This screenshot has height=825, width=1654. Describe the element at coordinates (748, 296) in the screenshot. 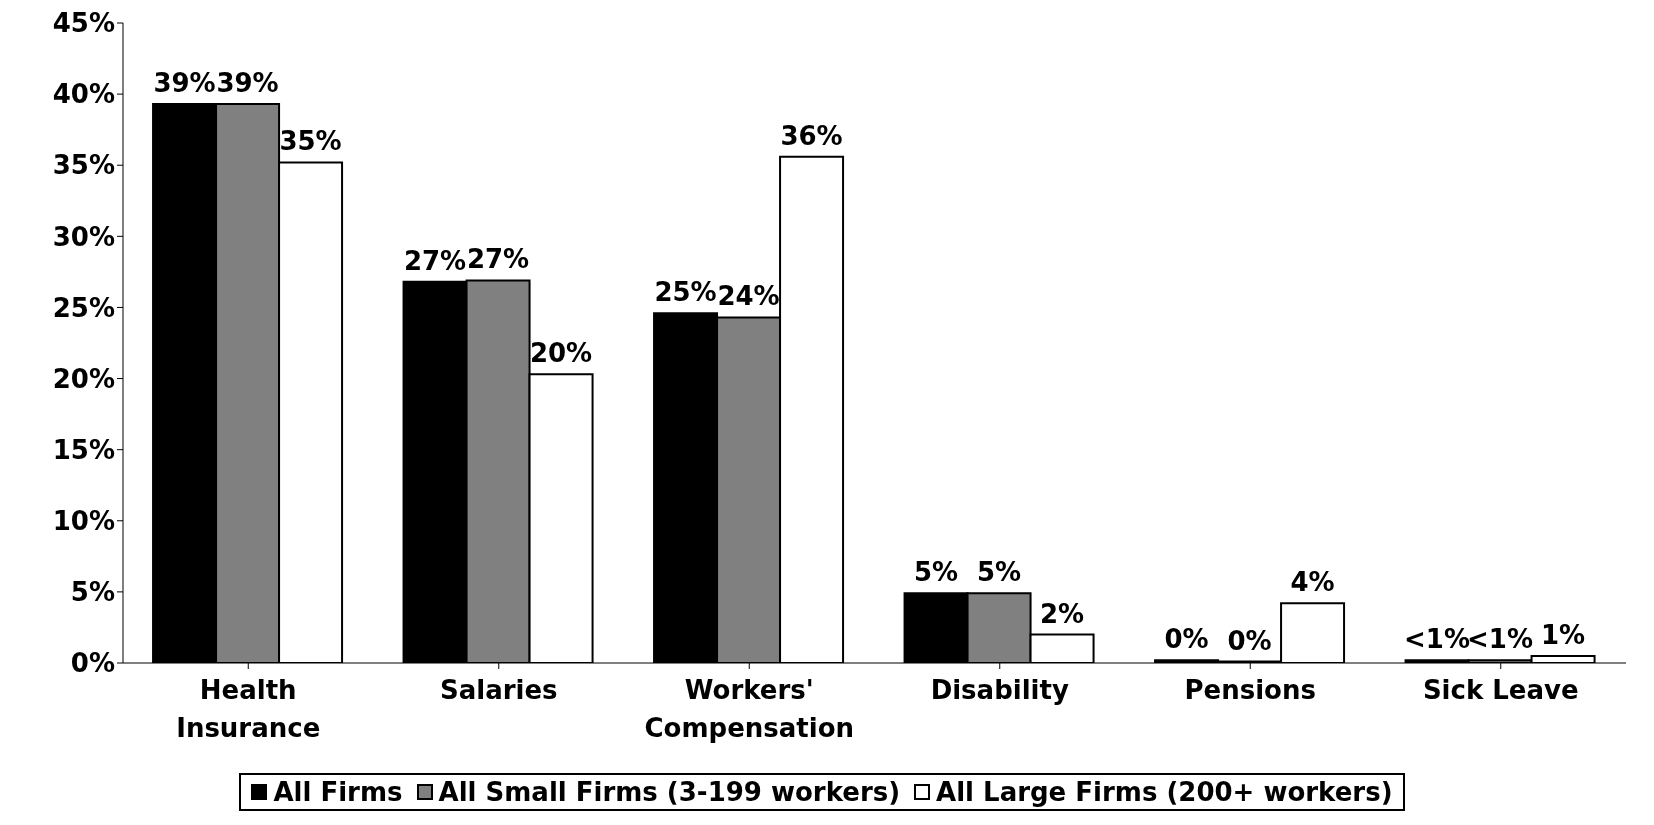

I see `data-label: 24%` at that location.